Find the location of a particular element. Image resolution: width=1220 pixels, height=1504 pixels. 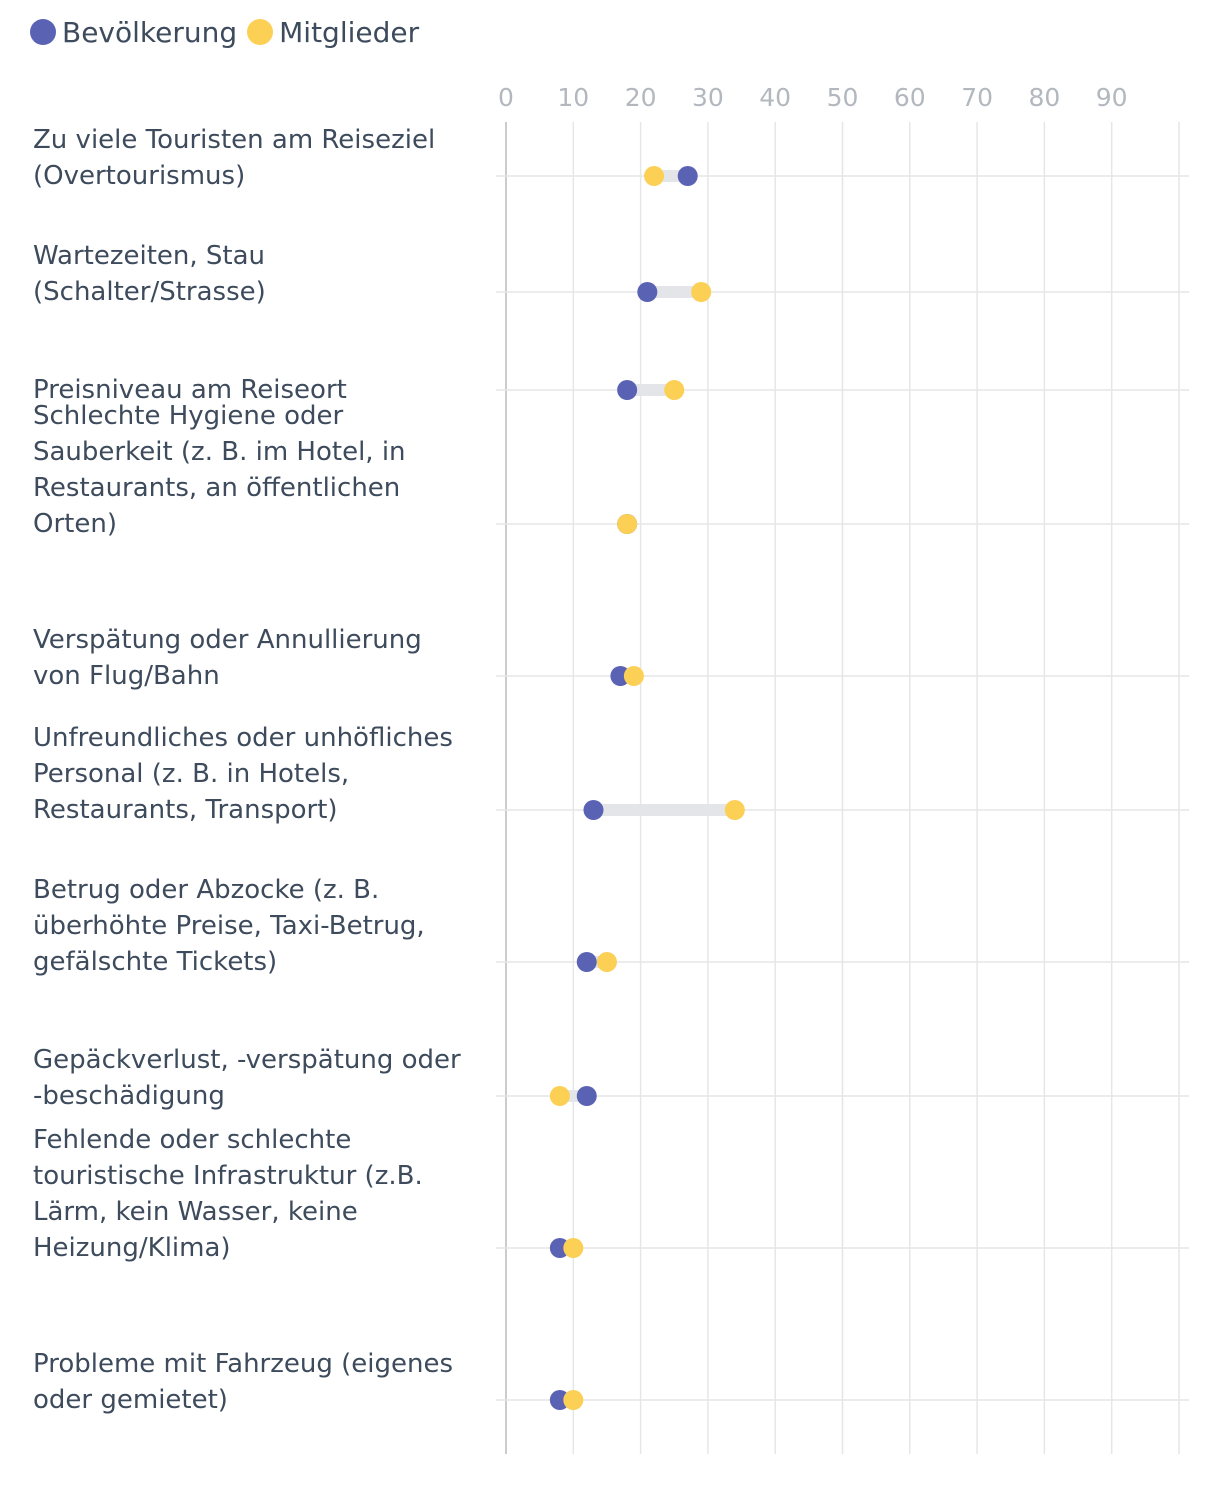

x-tick-label: 20 is located at coordinates (641, 97).